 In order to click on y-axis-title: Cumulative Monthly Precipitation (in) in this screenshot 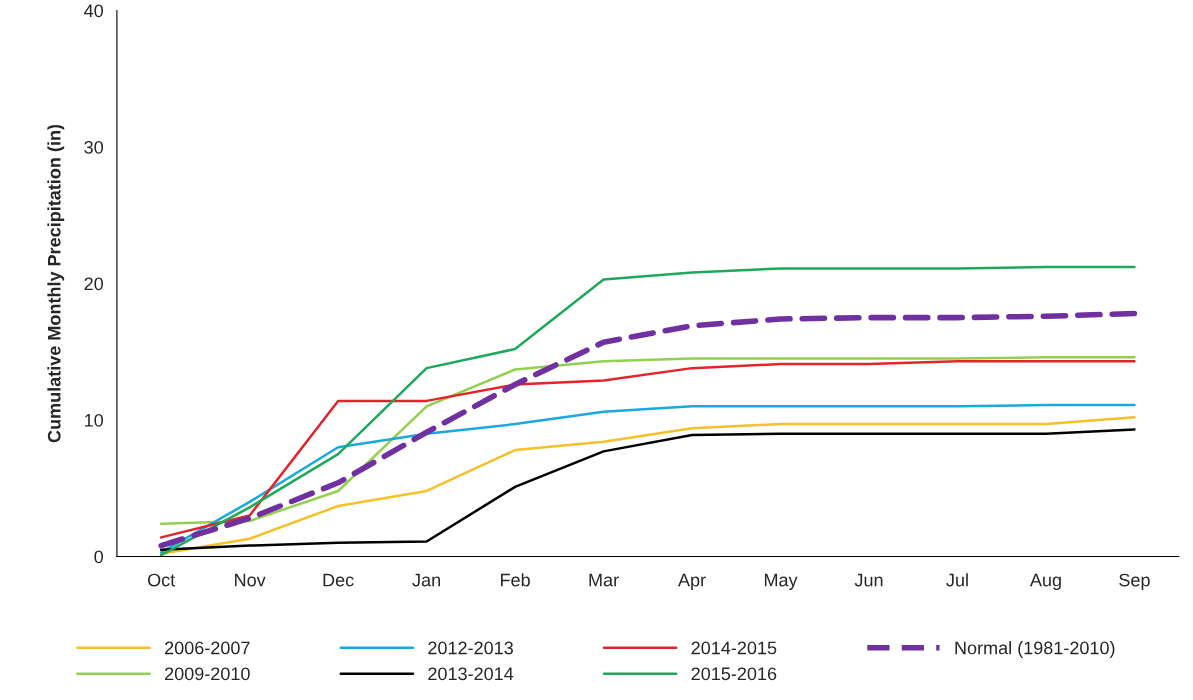, I will do `click(56, 283)`.